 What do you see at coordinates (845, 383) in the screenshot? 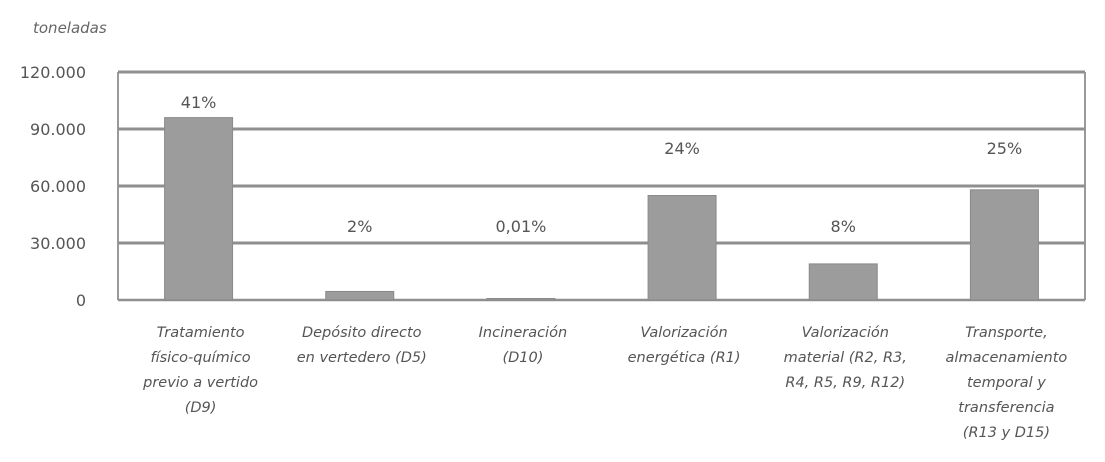
I see `category-label-4-line-2: R4, R5, R9, R12)` at bounding box center [845, 383].